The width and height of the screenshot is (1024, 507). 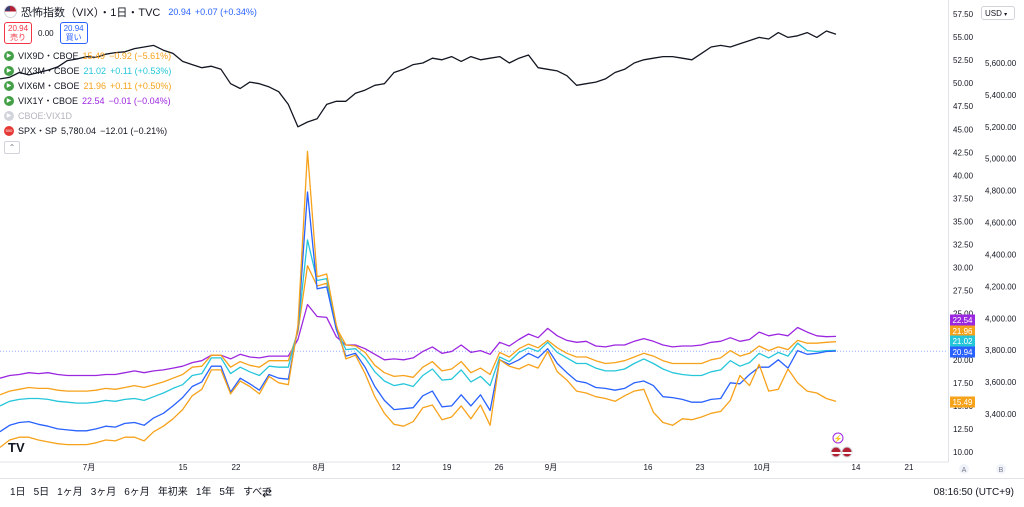 What do you see at coordinates (1001, 318) in the screenshot?
I see `spx-tick-label: 4,000.00` at bounding box center [1001, 318].